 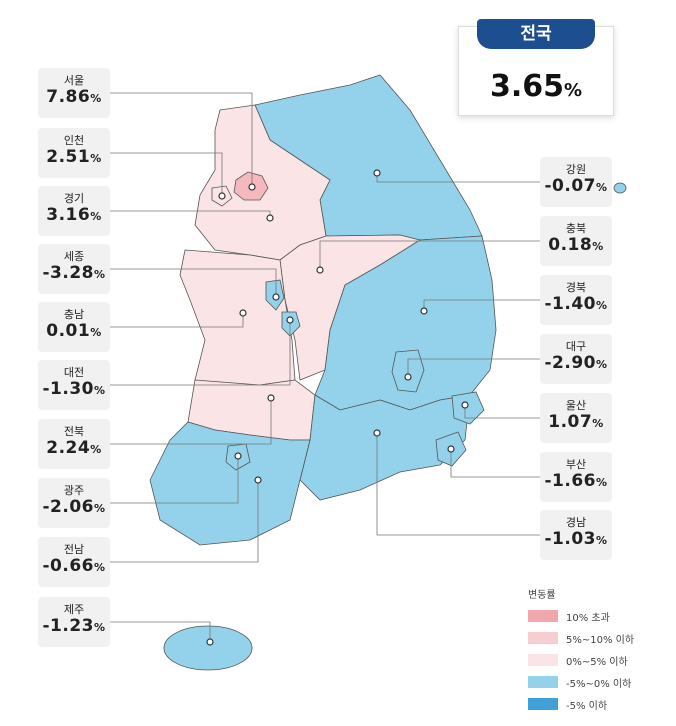 What do you see at coordinates (74, 431) in the screenshot?
I see `region-name: 전북` at bounding box center [74, 431].